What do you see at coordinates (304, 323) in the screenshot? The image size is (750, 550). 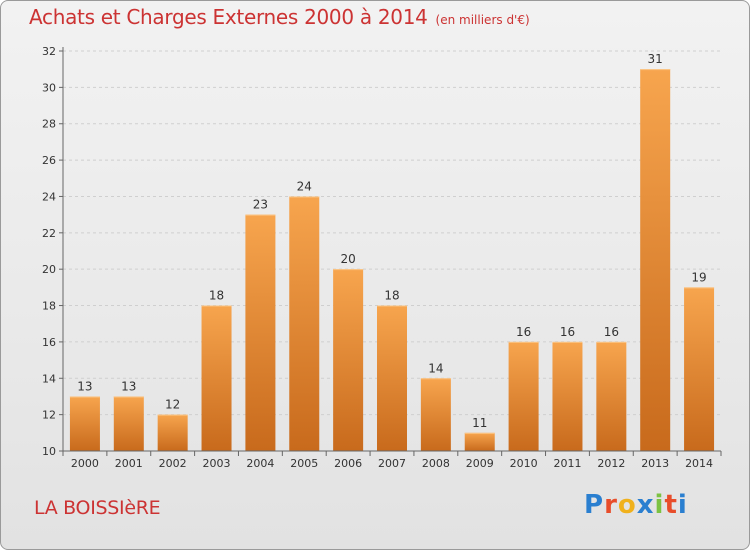 I see `bar-2005` at bounding box center [304, 323].